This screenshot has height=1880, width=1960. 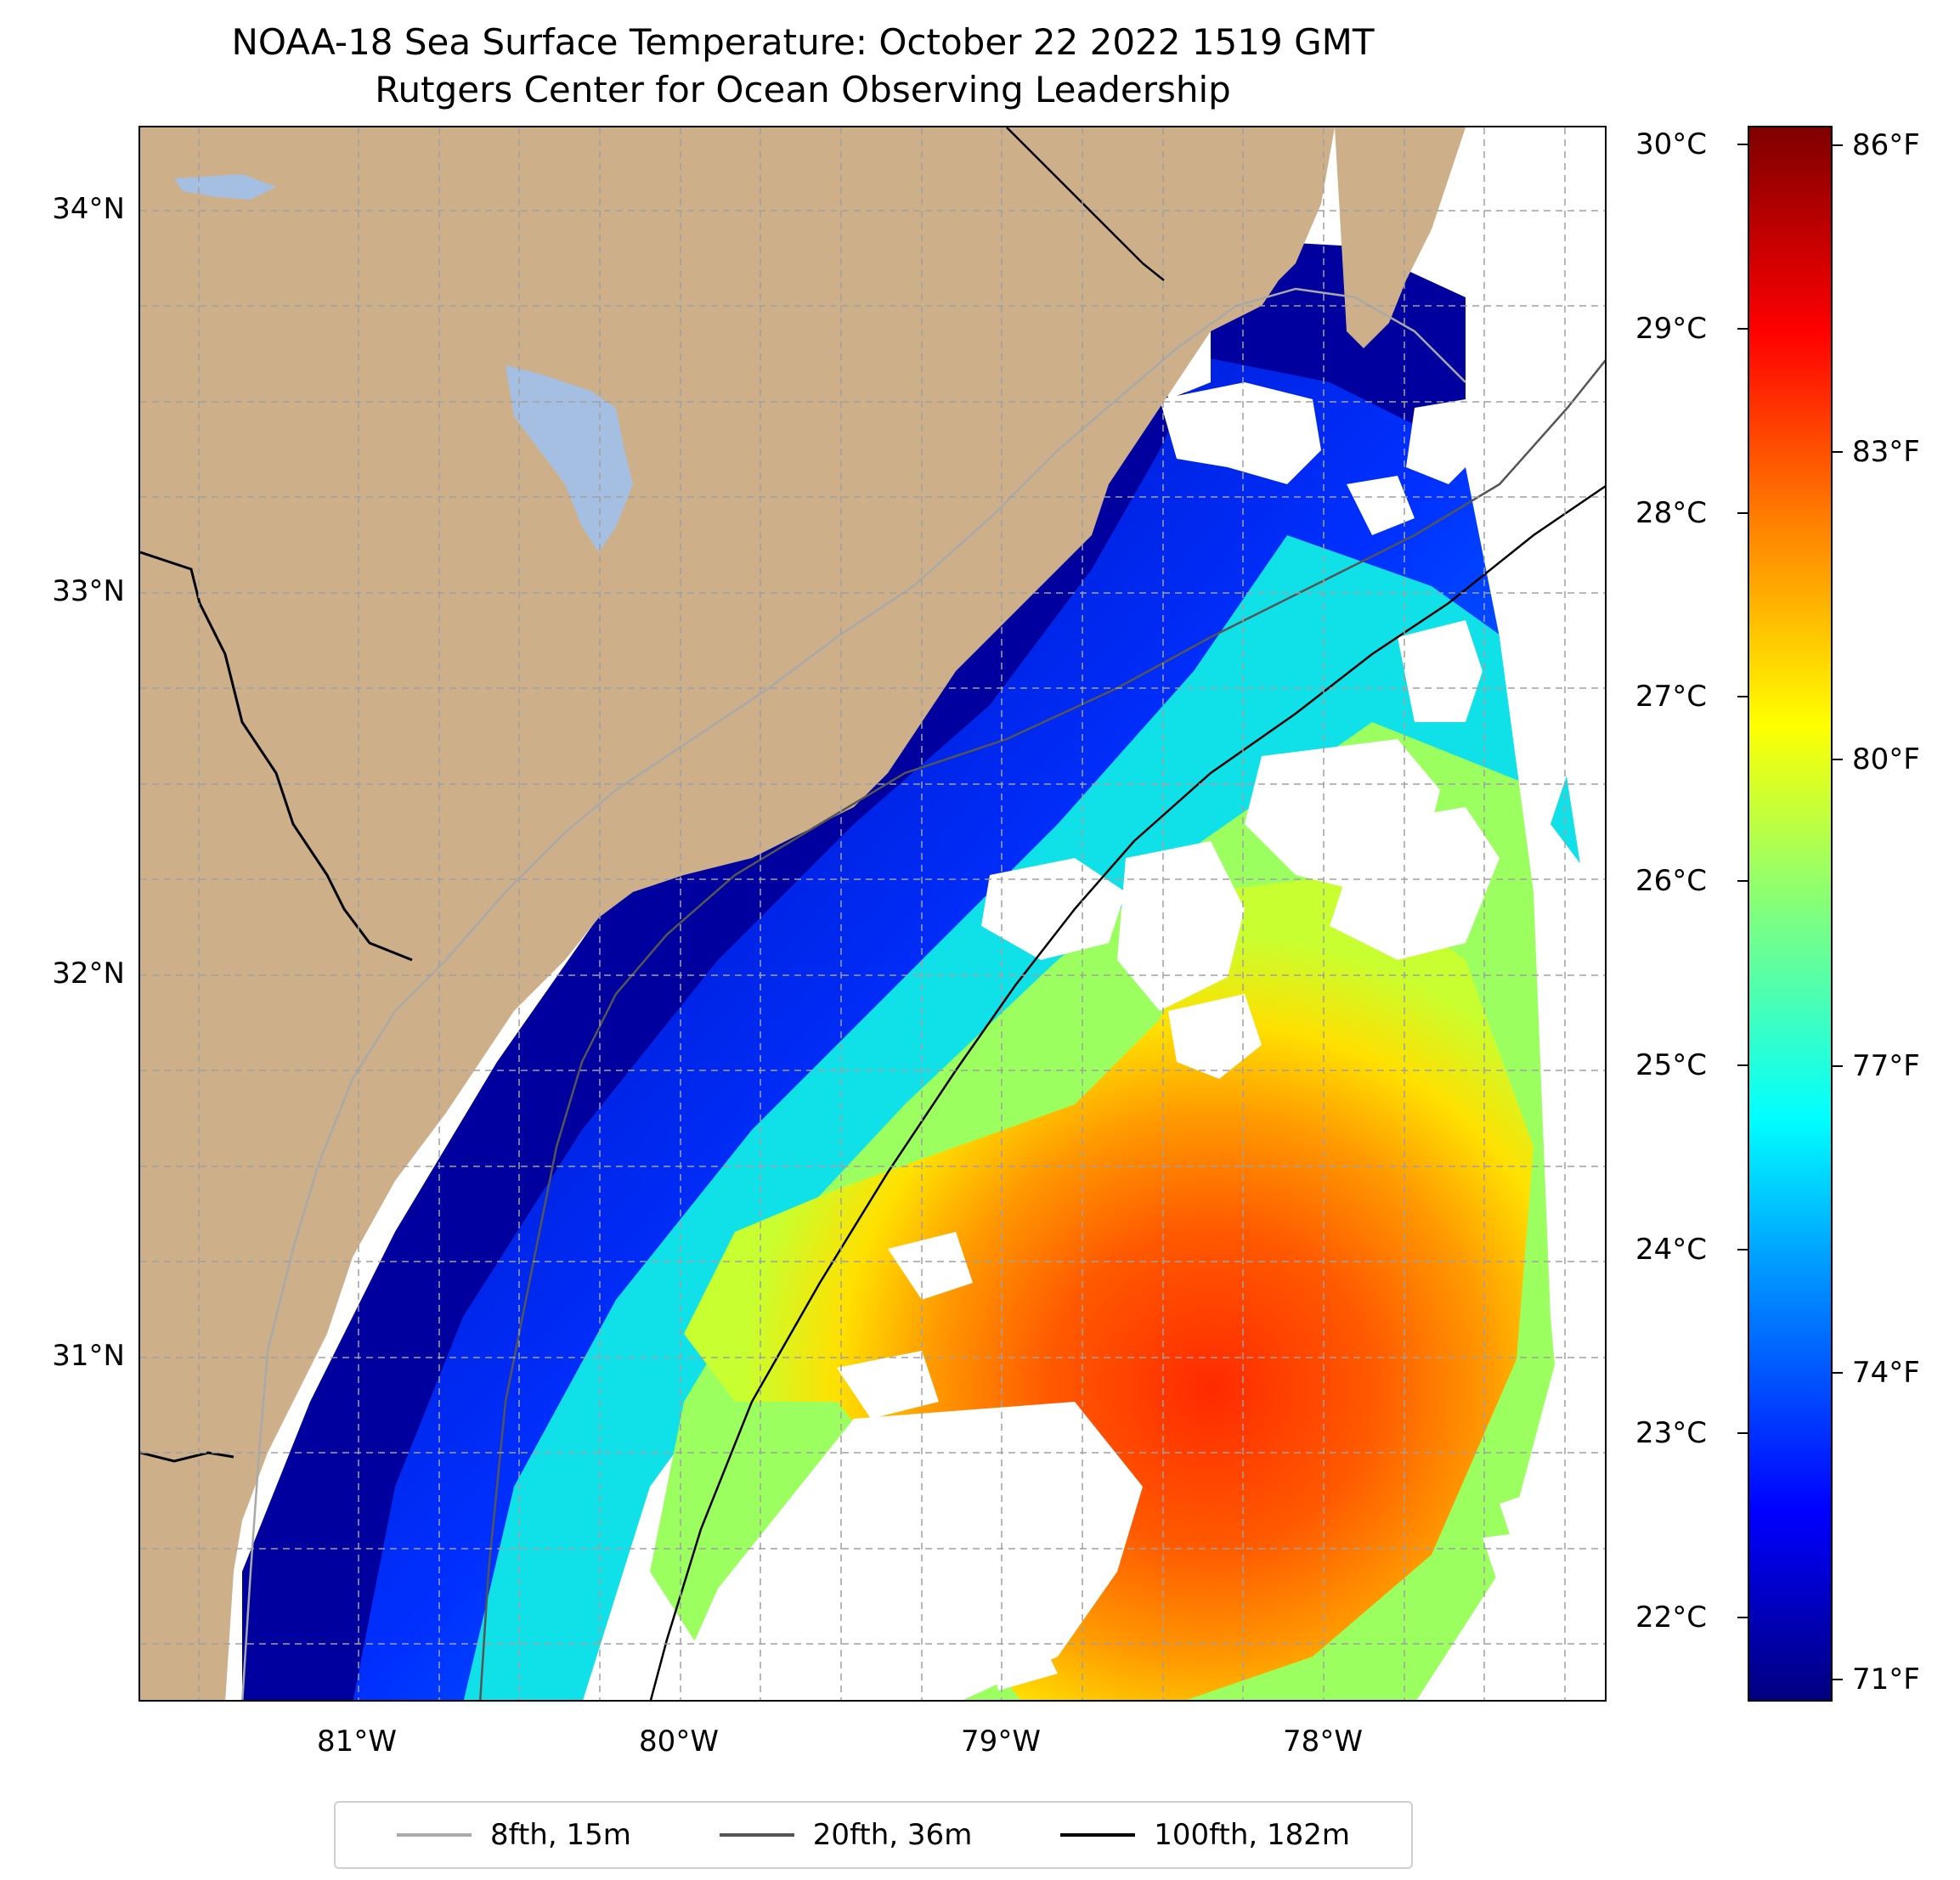 What do you see at coordinates (1672, 697) in the screenshot?
I see `cb-label-27c: 27°C` at bounding box center [1672, 697].